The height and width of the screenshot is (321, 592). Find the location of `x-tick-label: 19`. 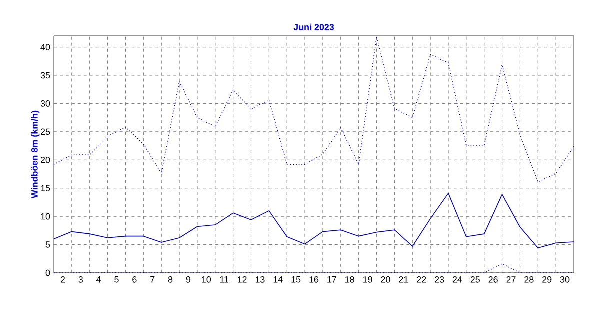

x-tick-label: 19 is located at coordinates (367, 279).